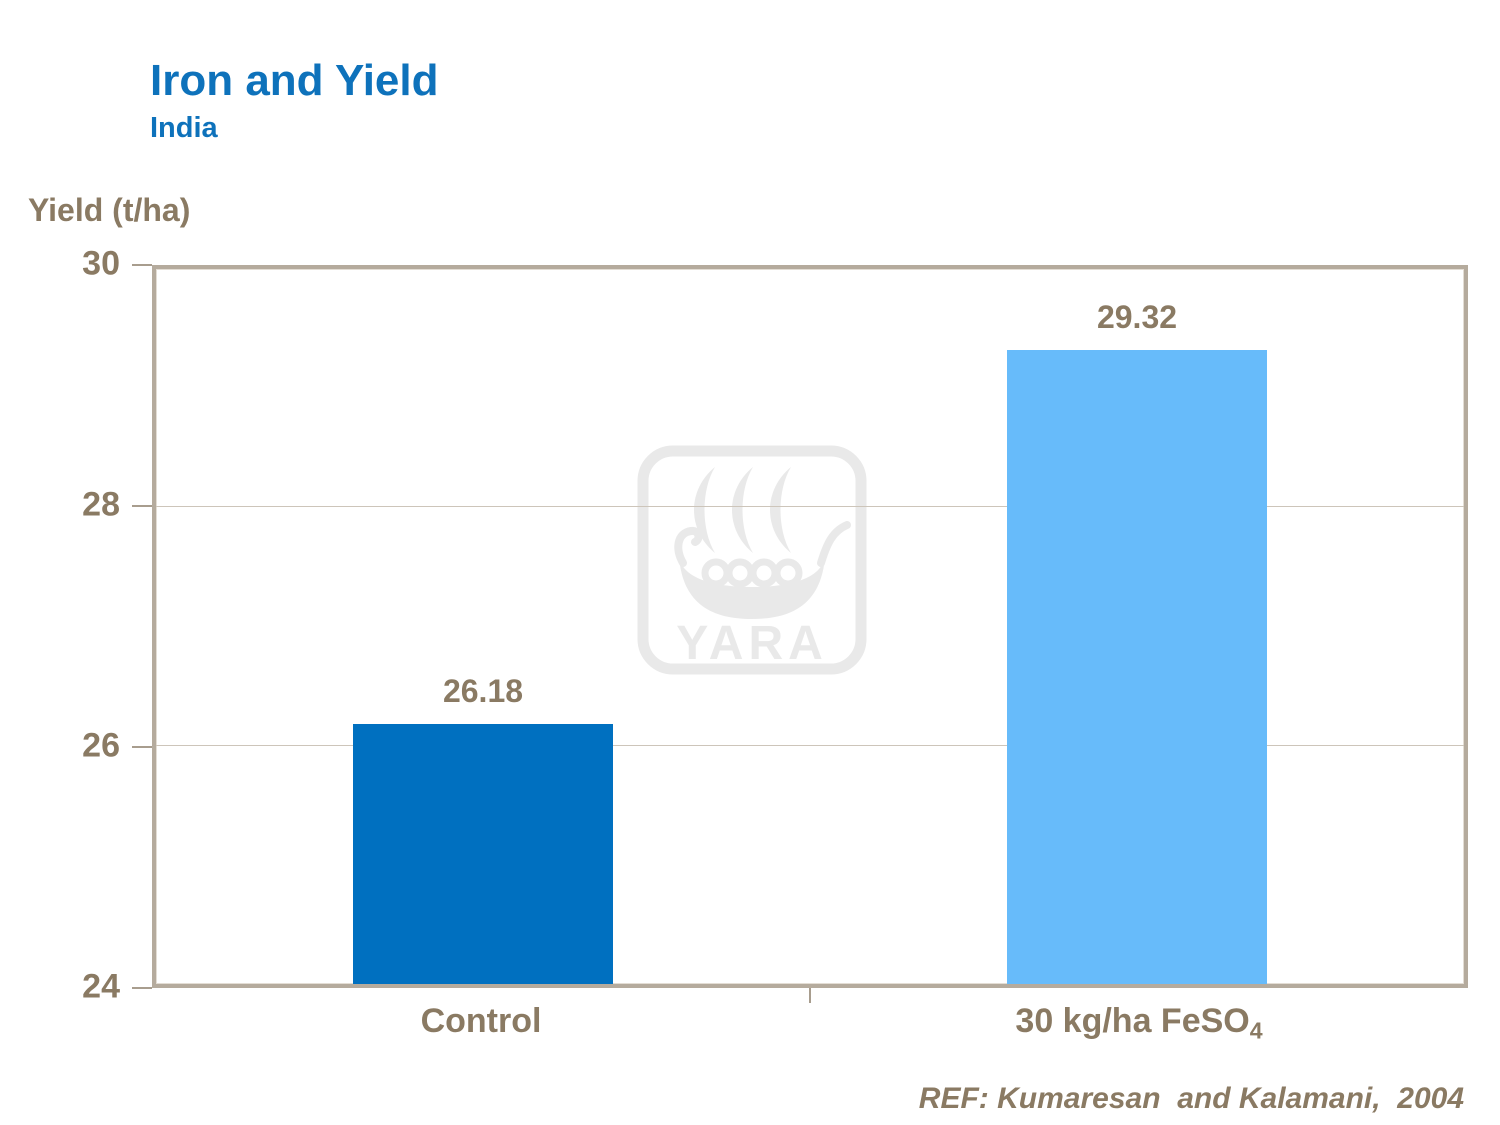 The width and height of the screenshot is (1500, 1125). I want to click on y-axis-title: Yield (t/ha), so click(109, 210).